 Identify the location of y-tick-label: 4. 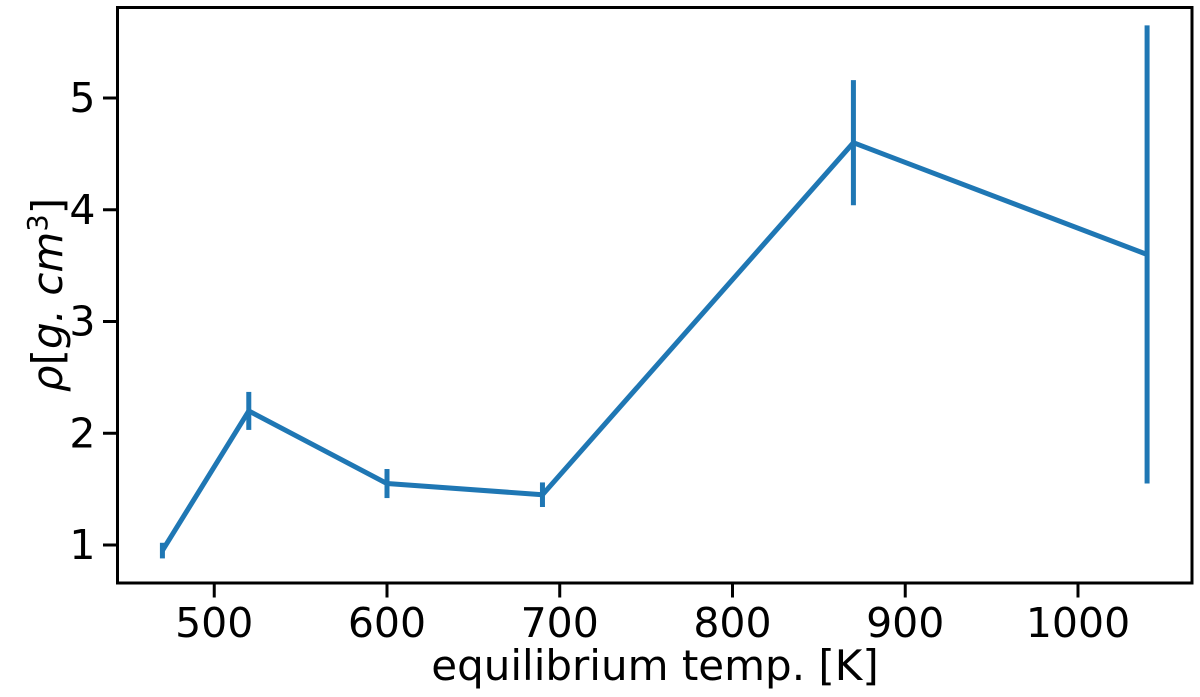
(82, 210).